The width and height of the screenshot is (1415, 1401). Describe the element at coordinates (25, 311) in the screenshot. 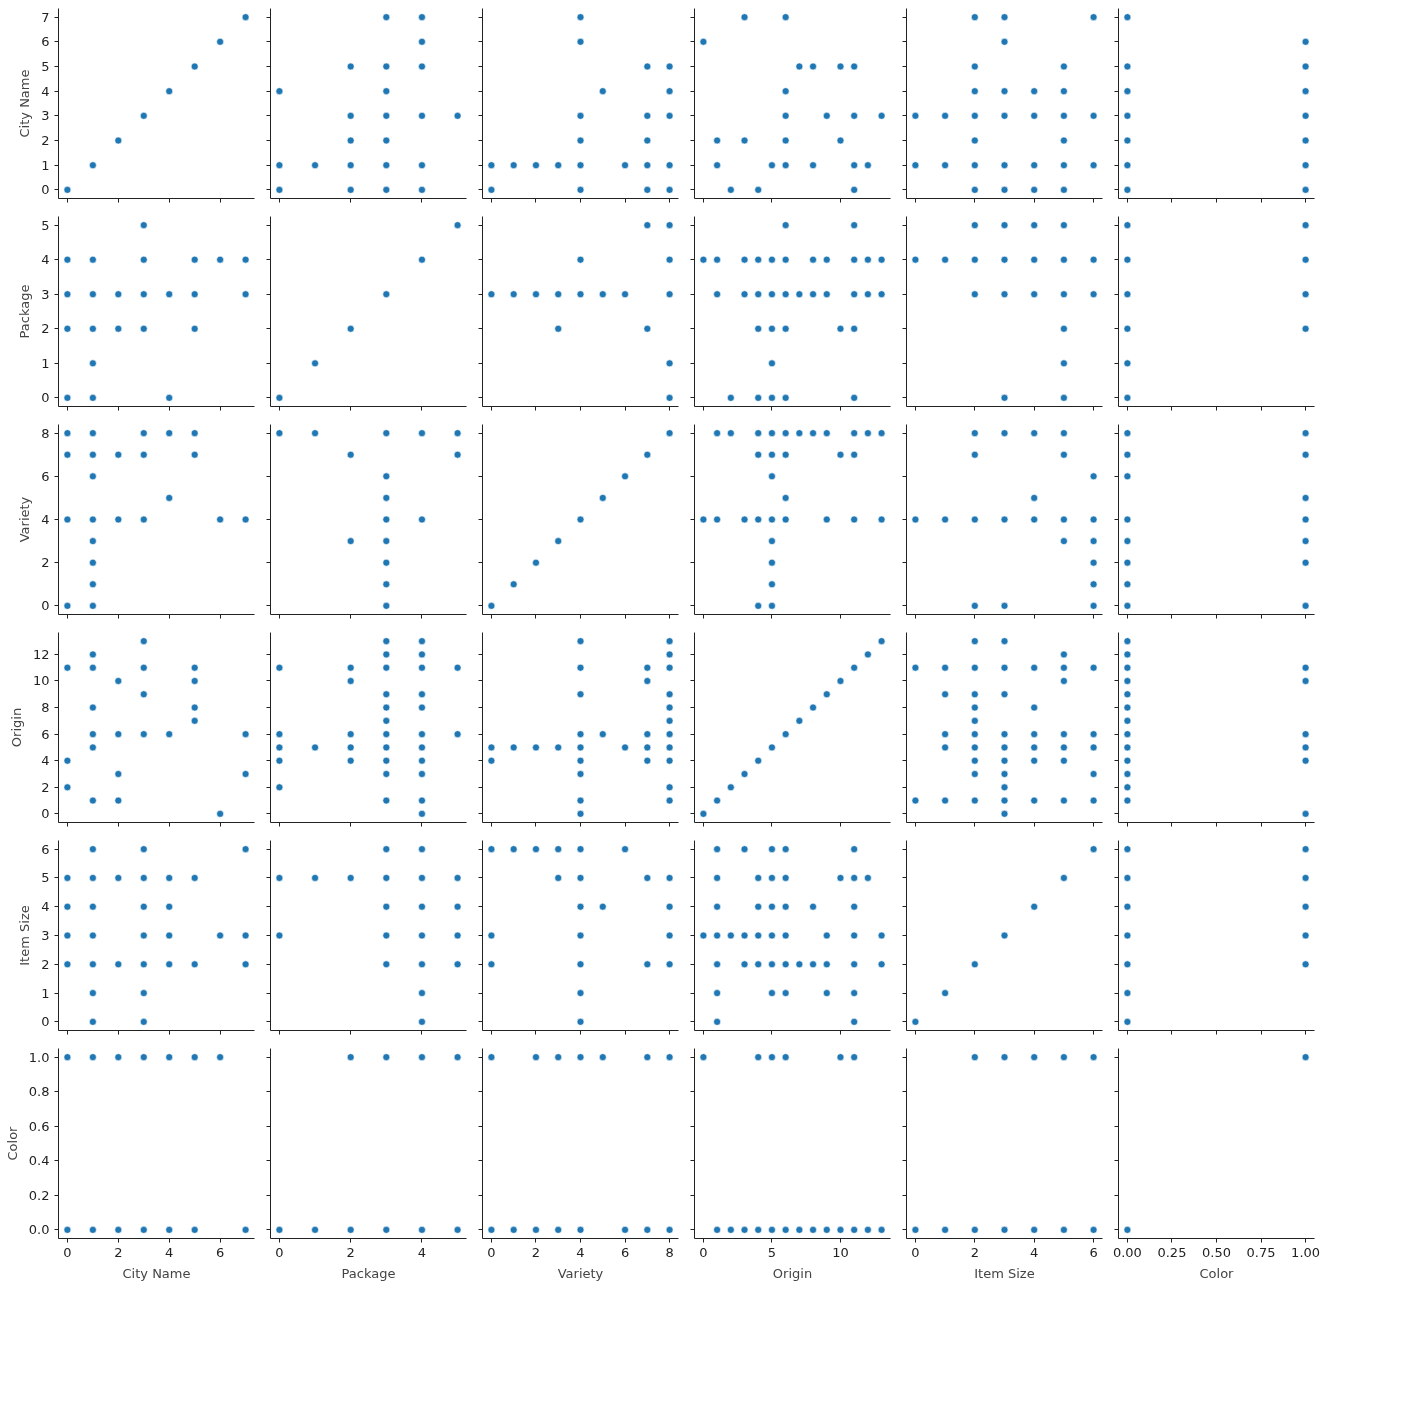

I see `y-axis-title: Package` at that location.